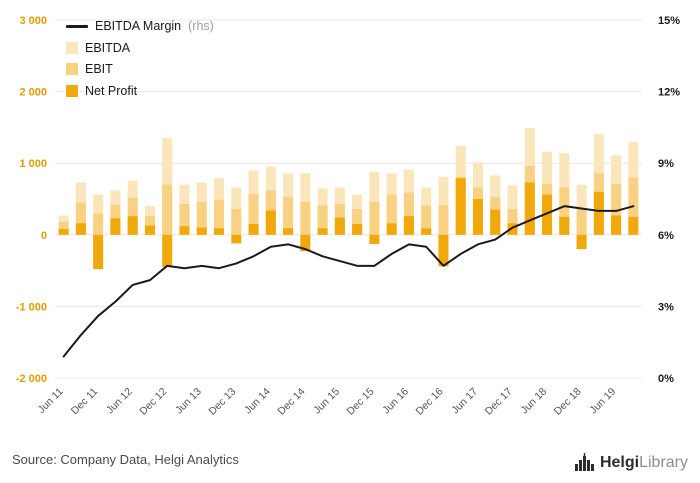 The width and height of the screenshot is (700, 483). What do you see at coordinates (663, 462) in the screenshot?
I see `logo-text-library: Library` at bounding box center [663, 462].